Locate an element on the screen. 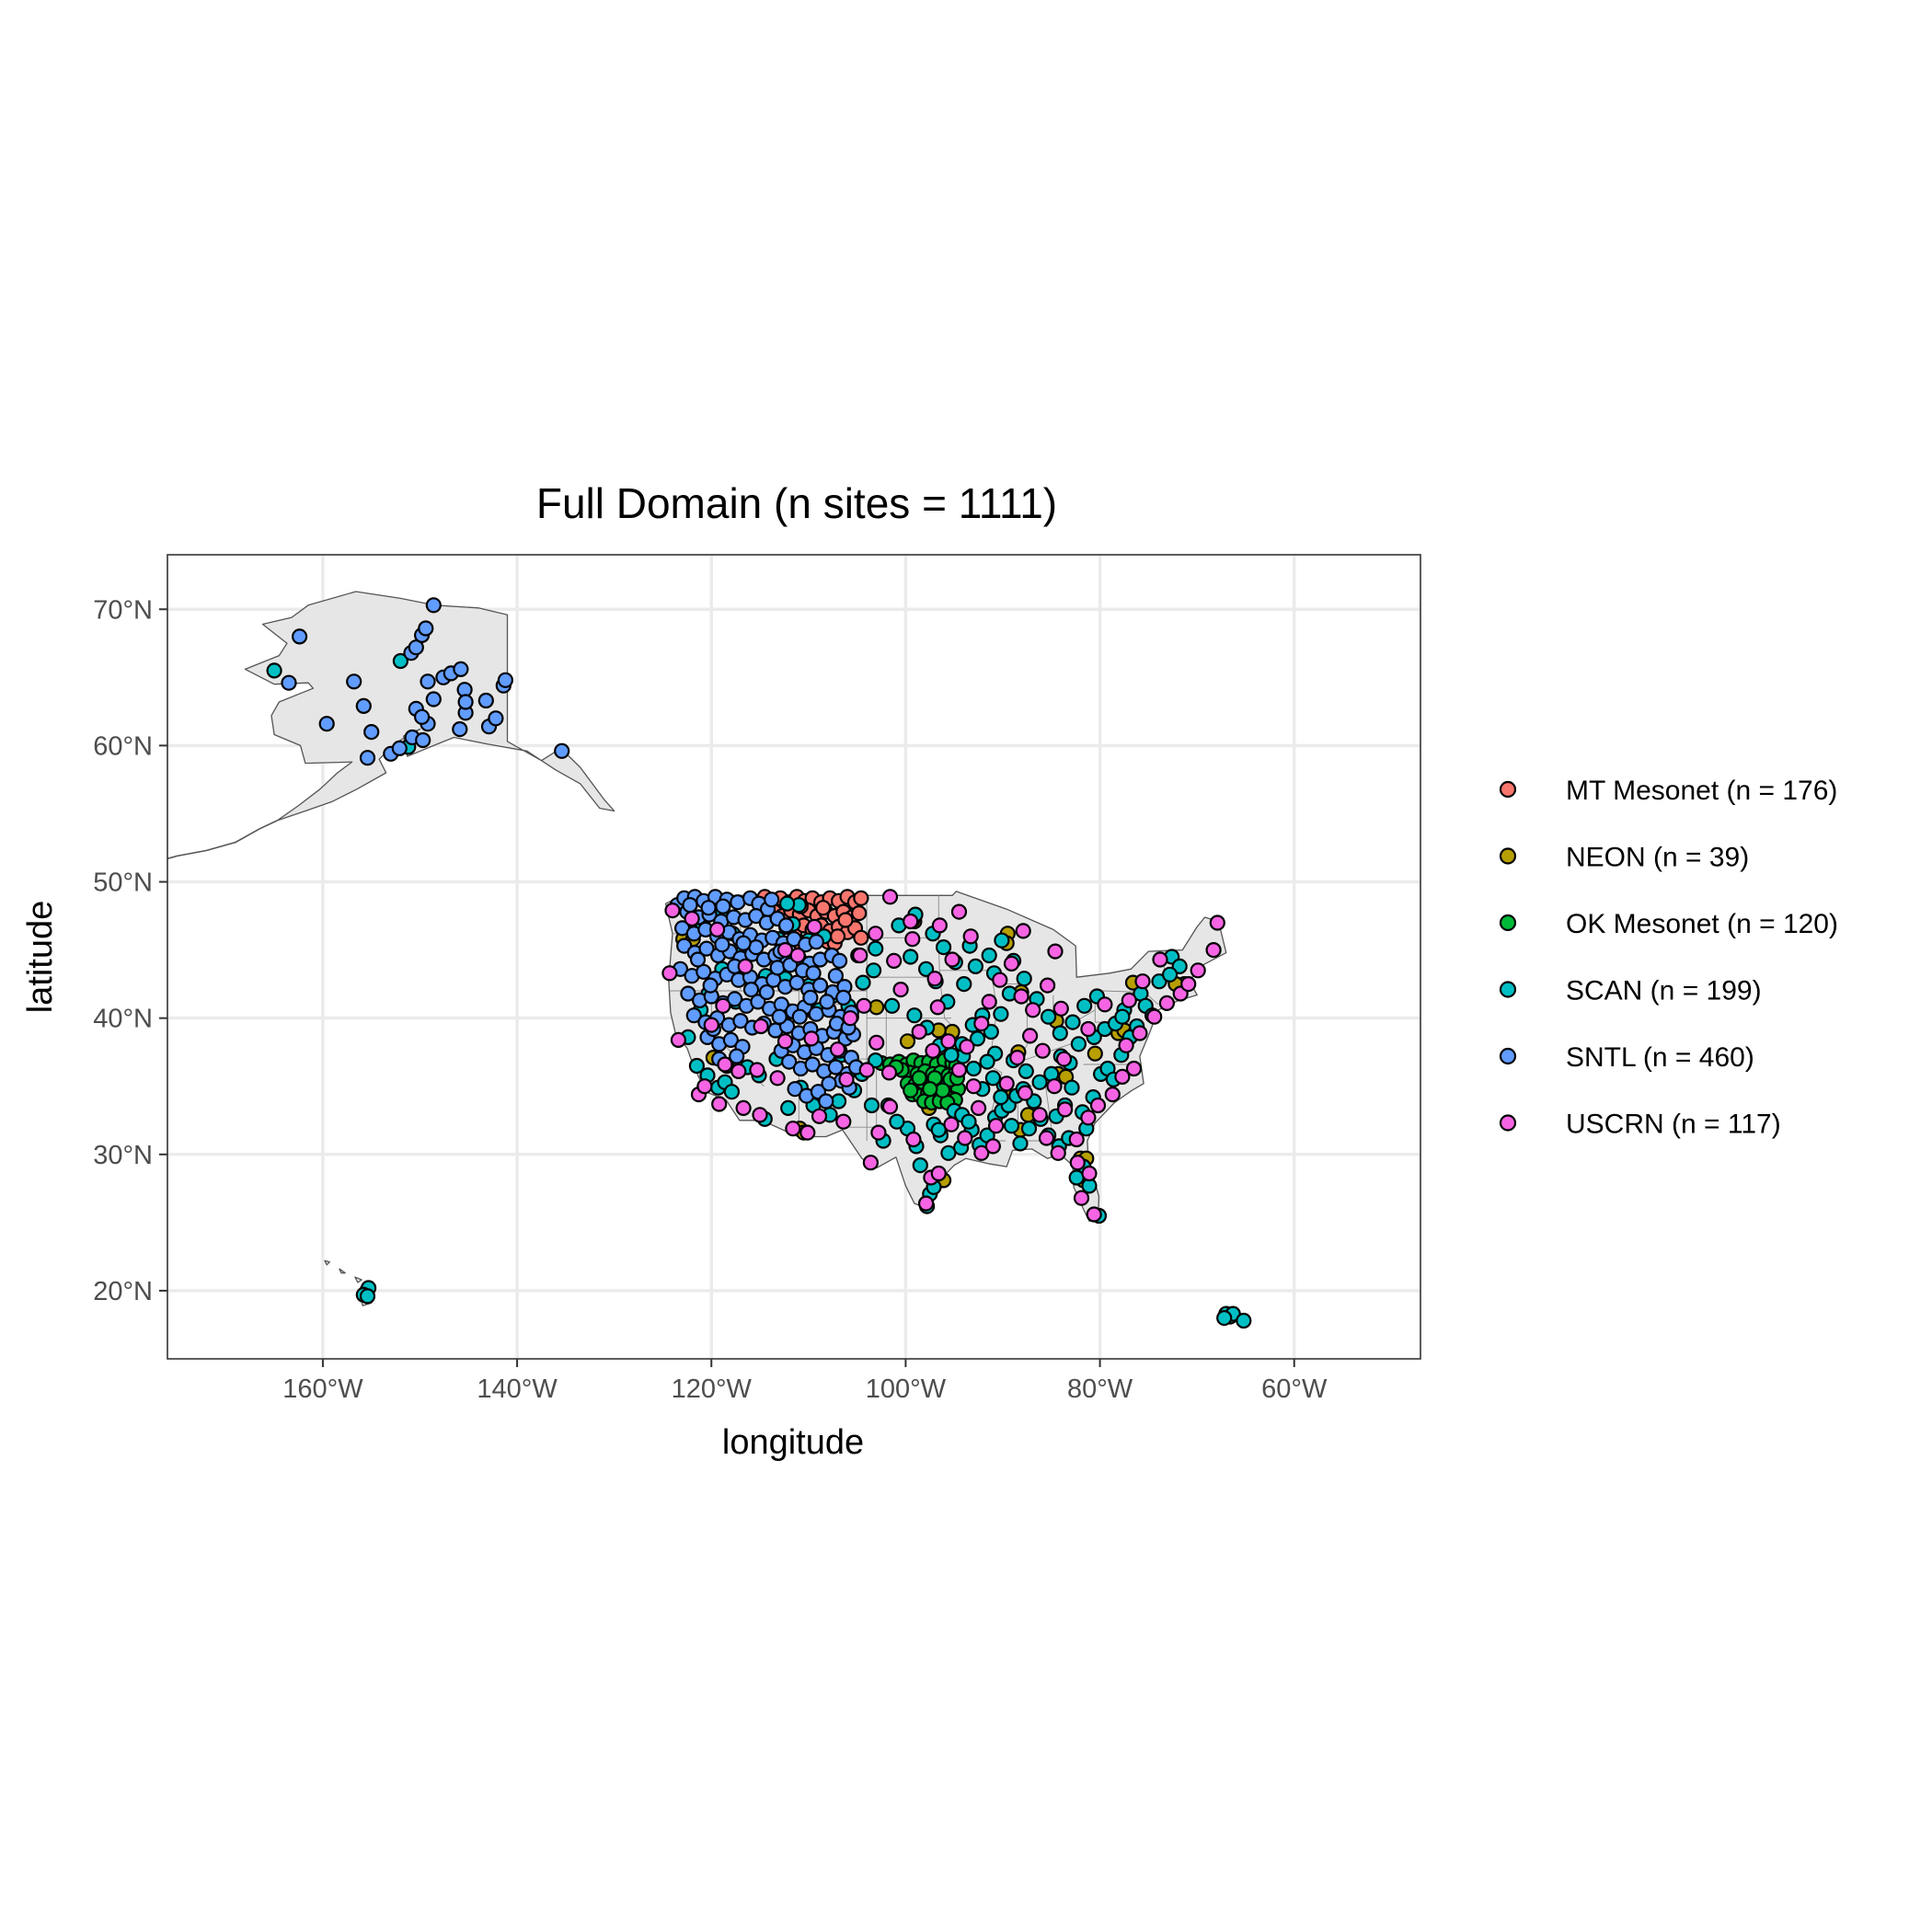 This screenshot has height=1932, width=1932. legend-item: SCAN (n = 199) is located at coordinates (1630, 991).